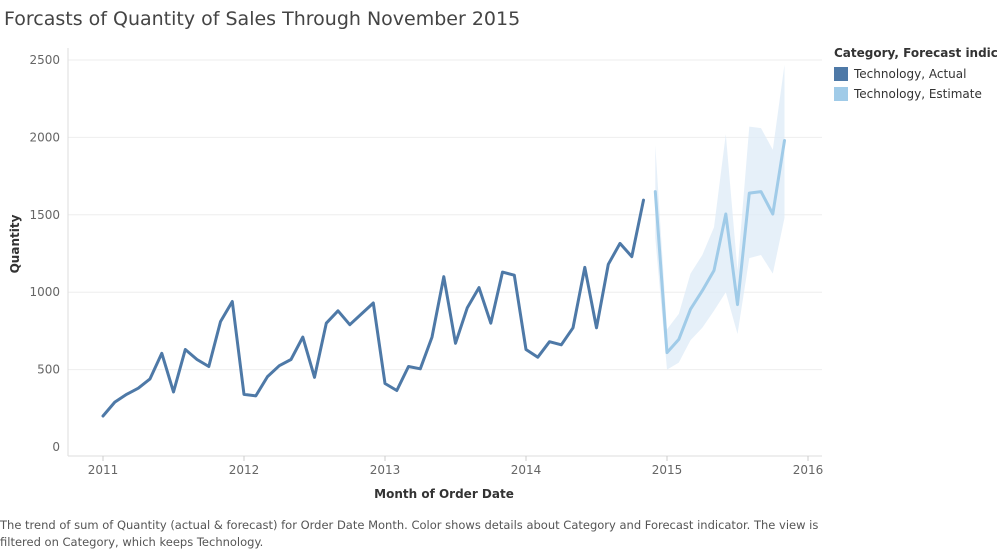  Describe the element at coordinates (44, 137) in the screenshot. I see `y-tick-label: 2000` at that location.